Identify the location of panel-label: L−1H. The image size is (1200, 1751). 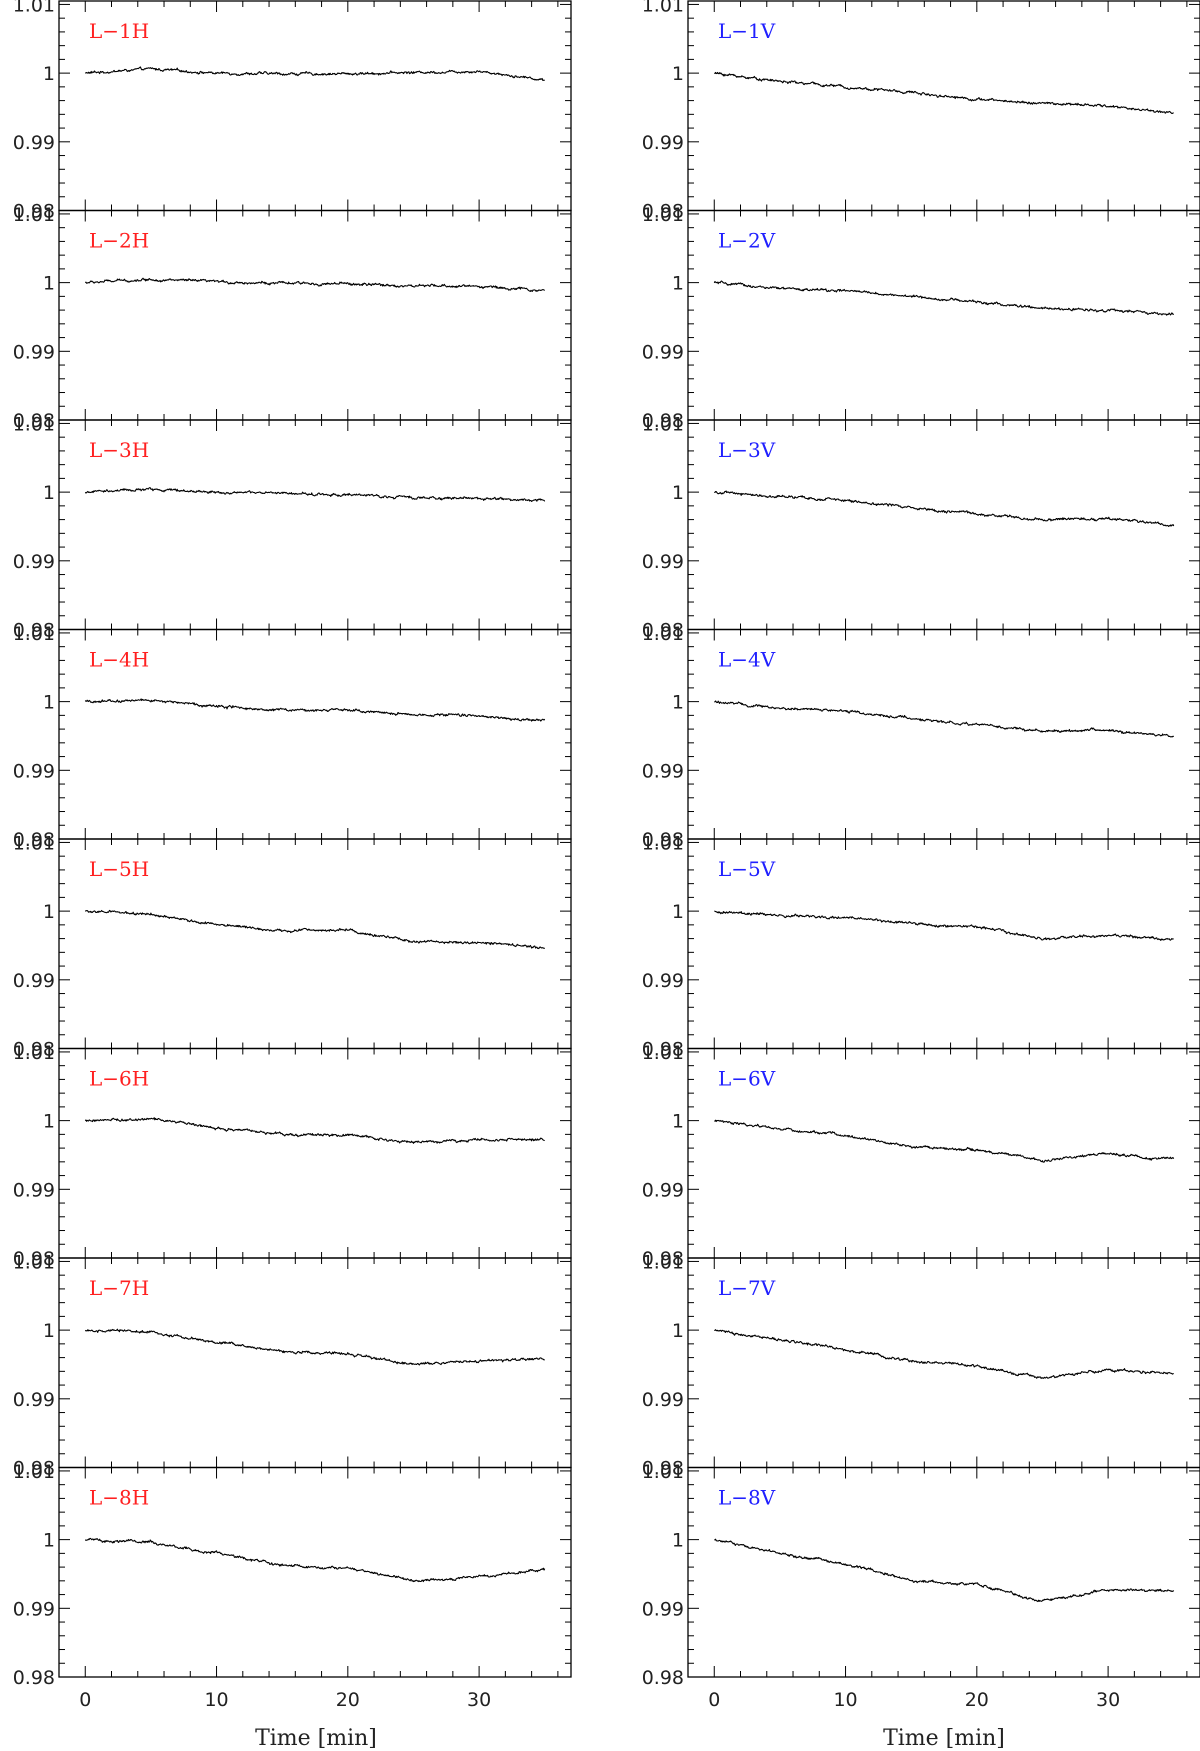
(119, 31).